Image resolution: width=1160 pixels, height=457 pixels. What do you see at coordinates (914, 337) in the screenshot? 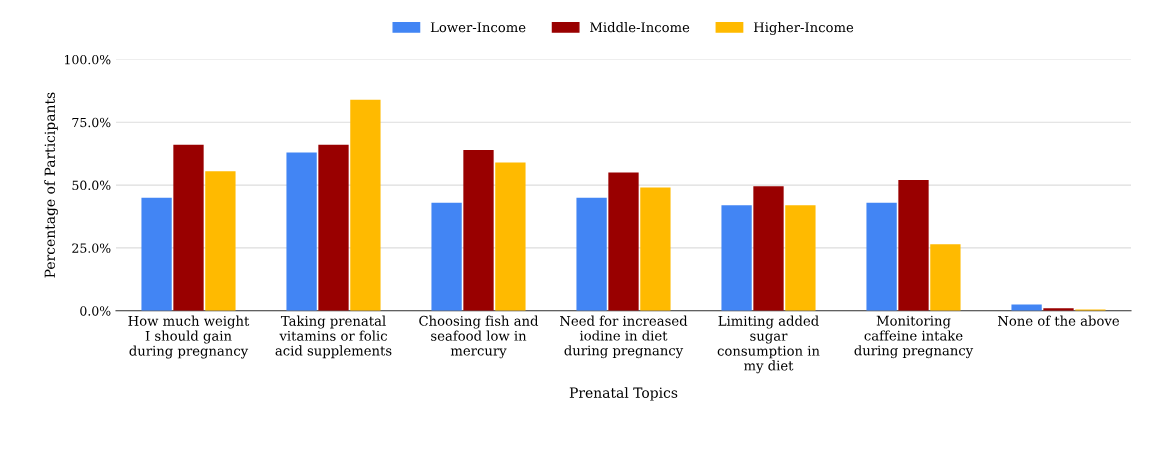
I see `x-tick-label: Monitoring caffeine intake during pregnancy` at bounding box center [914, 337].